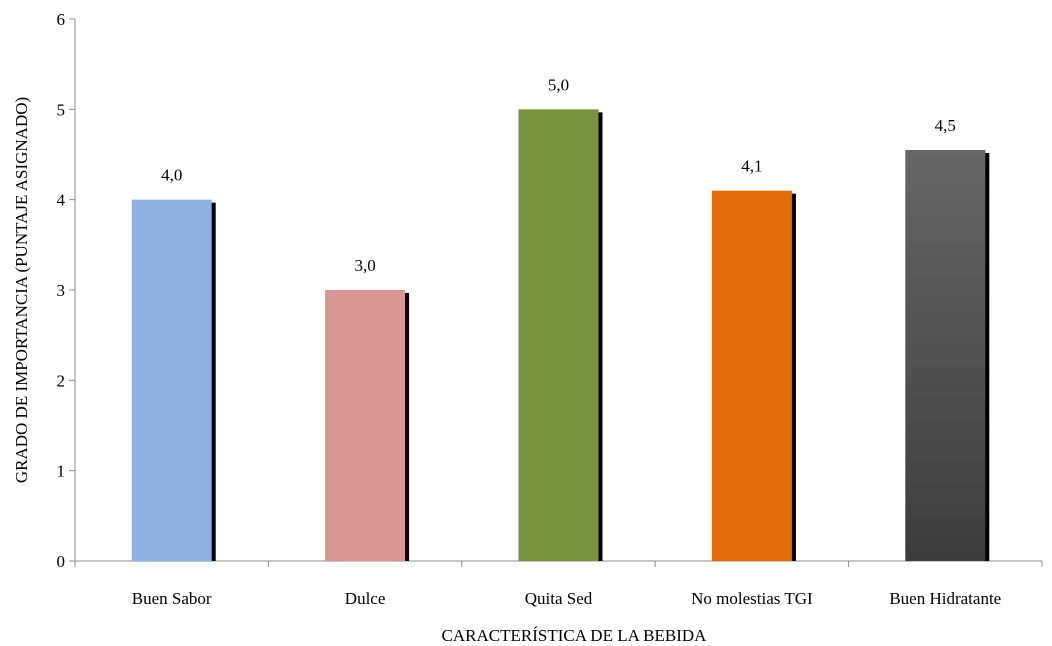  Describe the element at coordinates (21, 290) in the screenshot. I see `y-axis-title: GRADO DE IMPORTANCIA (PUNTAJE ASIGNADO)` at that location.